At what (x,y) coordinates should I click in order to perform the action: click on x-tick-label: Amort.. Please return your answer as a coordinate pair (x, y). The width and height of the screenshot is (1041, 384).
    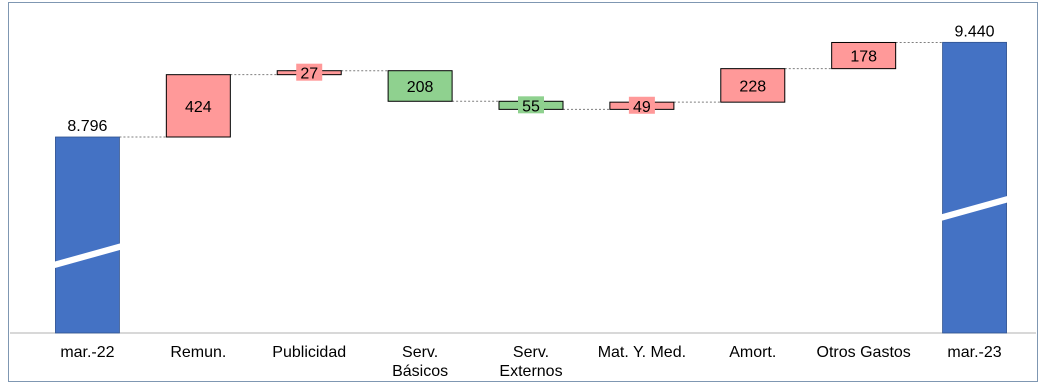
    Looking at the image, I should click on (752, 352).